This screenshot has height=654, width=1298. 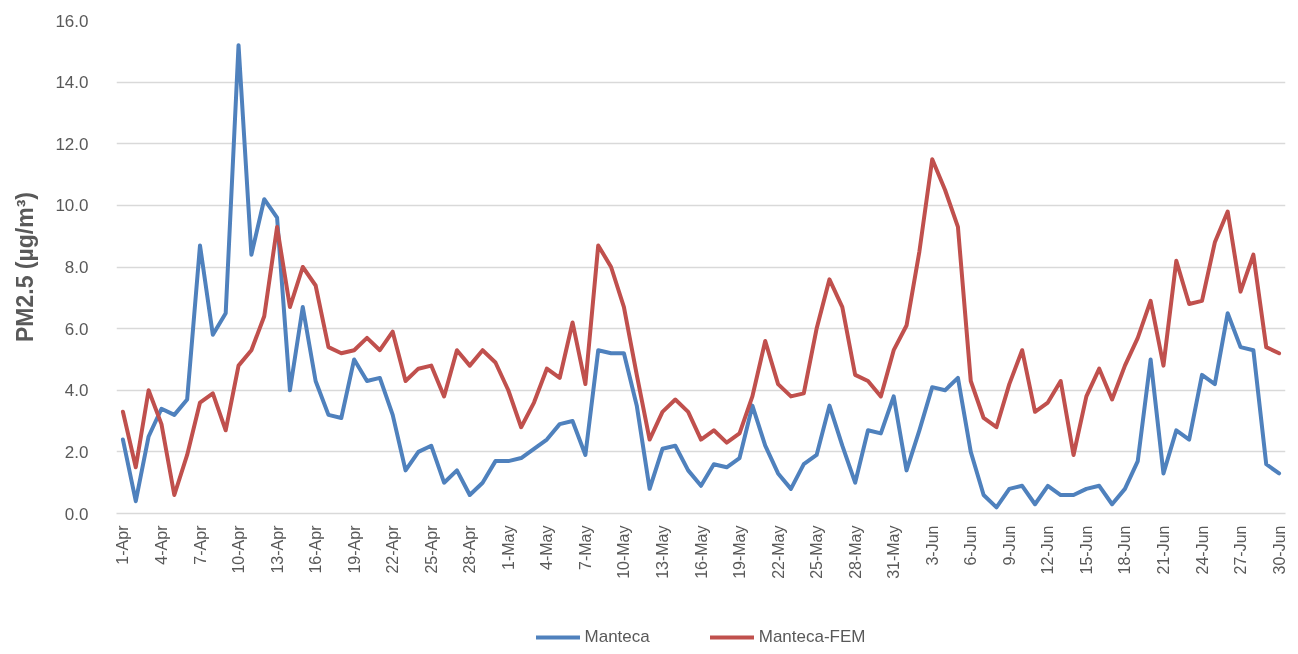 What do you see at coordinates (894, 552) in the screenshot?
I see `x-tick-label: 31-May` at bounding box center [894, 552].